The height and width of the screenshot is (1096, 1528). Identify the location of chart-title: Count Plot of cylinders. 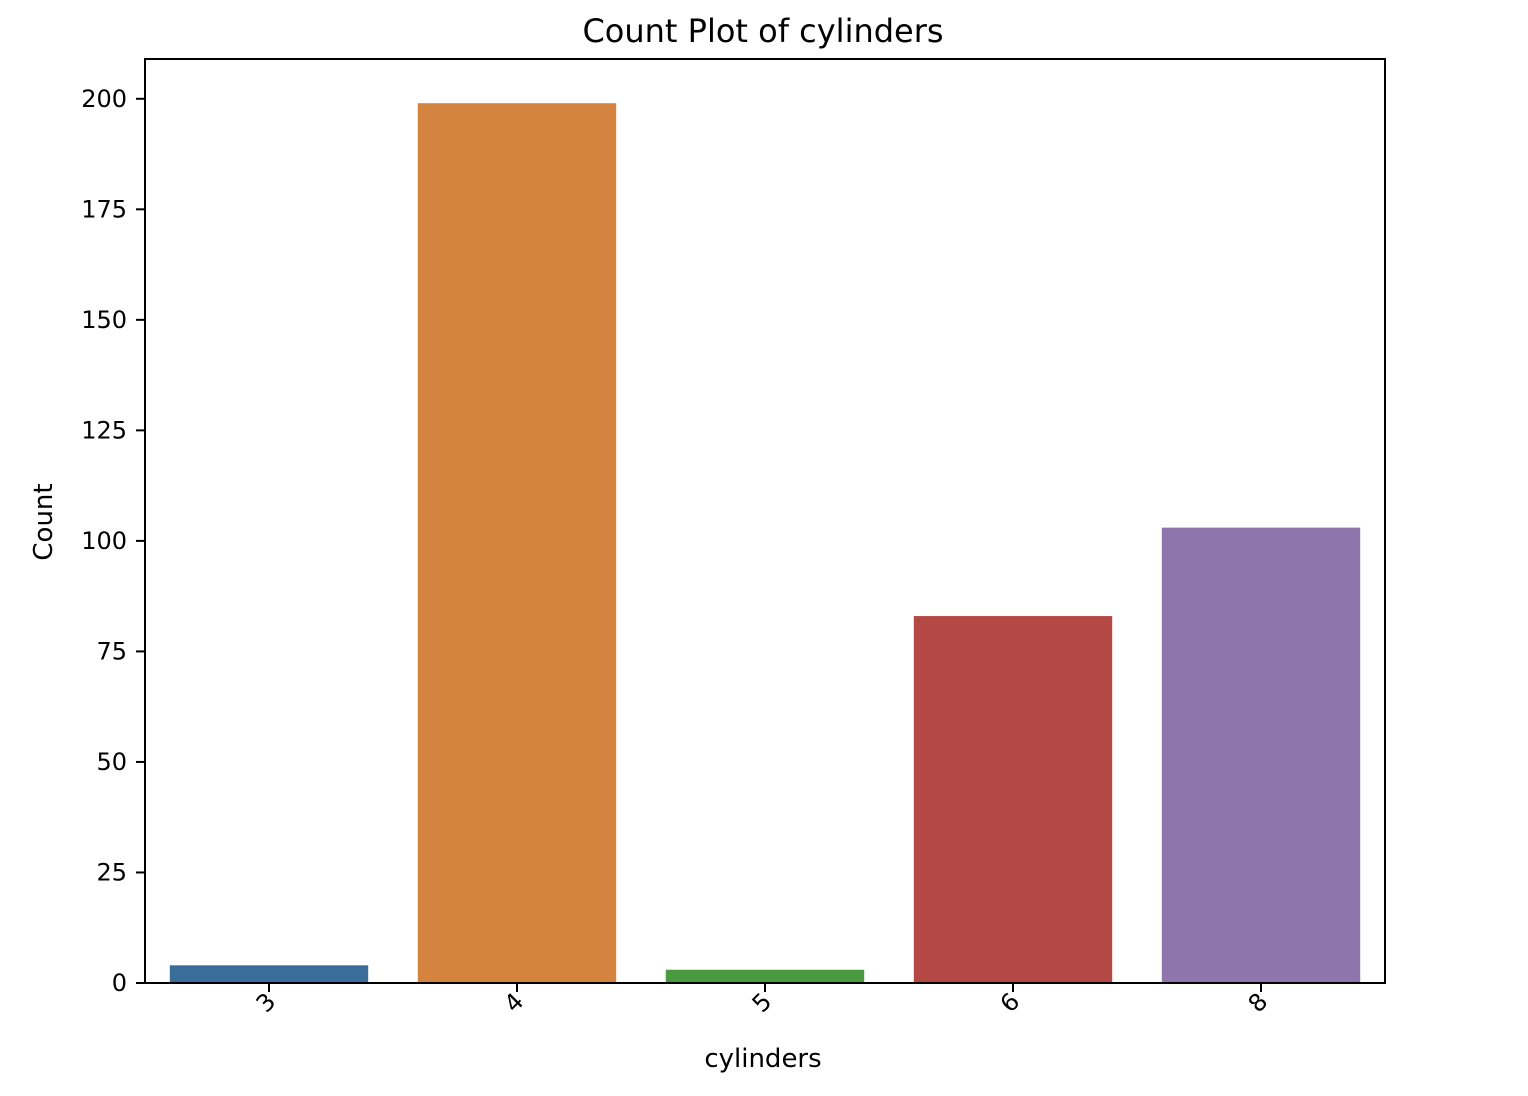
(762, 31).